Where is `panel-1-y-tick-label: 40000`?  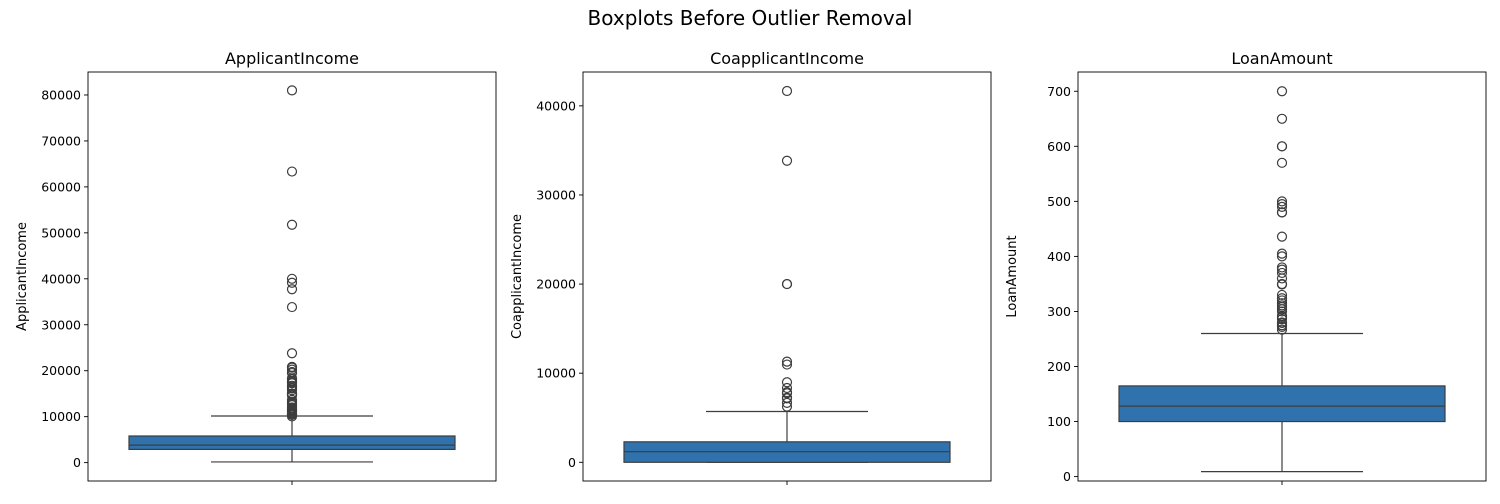
panel-1-y-tick-label: 40000 is located at coordinates (61, 278).